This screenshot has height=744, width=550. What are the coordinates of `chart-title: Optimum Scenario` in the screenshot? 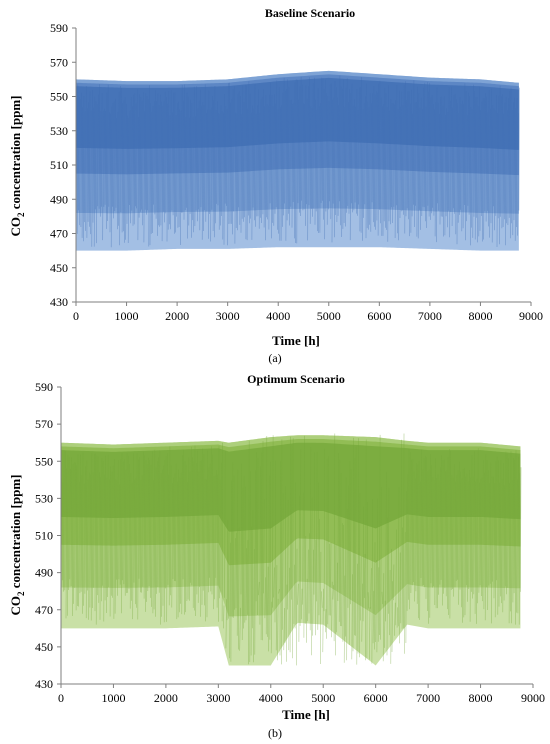 It's located at (296, 379).